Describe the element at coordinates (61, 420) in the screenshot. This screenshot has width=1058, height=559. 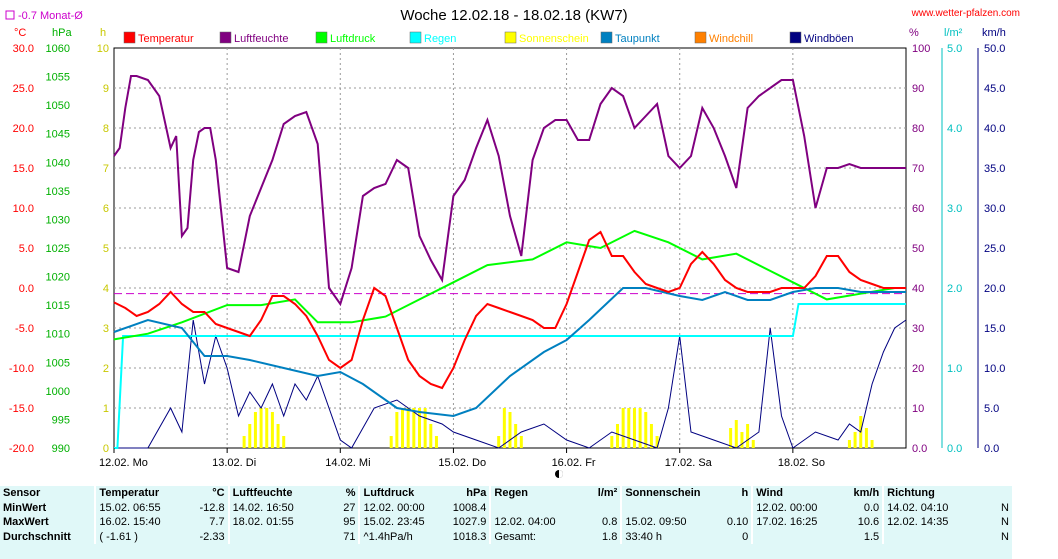
I see `axis-tick-pressure: 995` at that location.